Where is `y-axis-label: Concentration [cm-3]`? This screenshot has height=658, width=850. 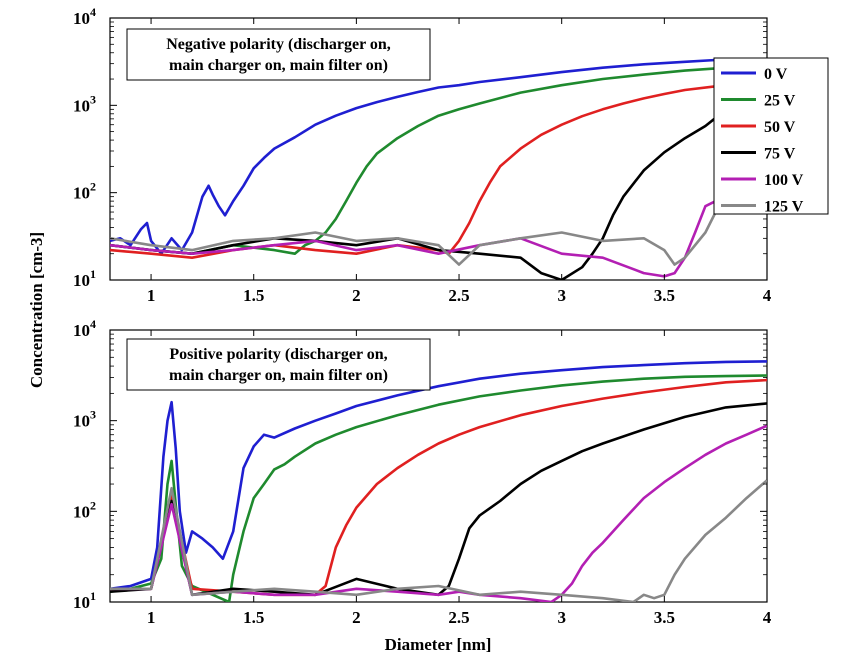 y-axis-label: Concentration [cm-3] is located at coordinates (36, 310).